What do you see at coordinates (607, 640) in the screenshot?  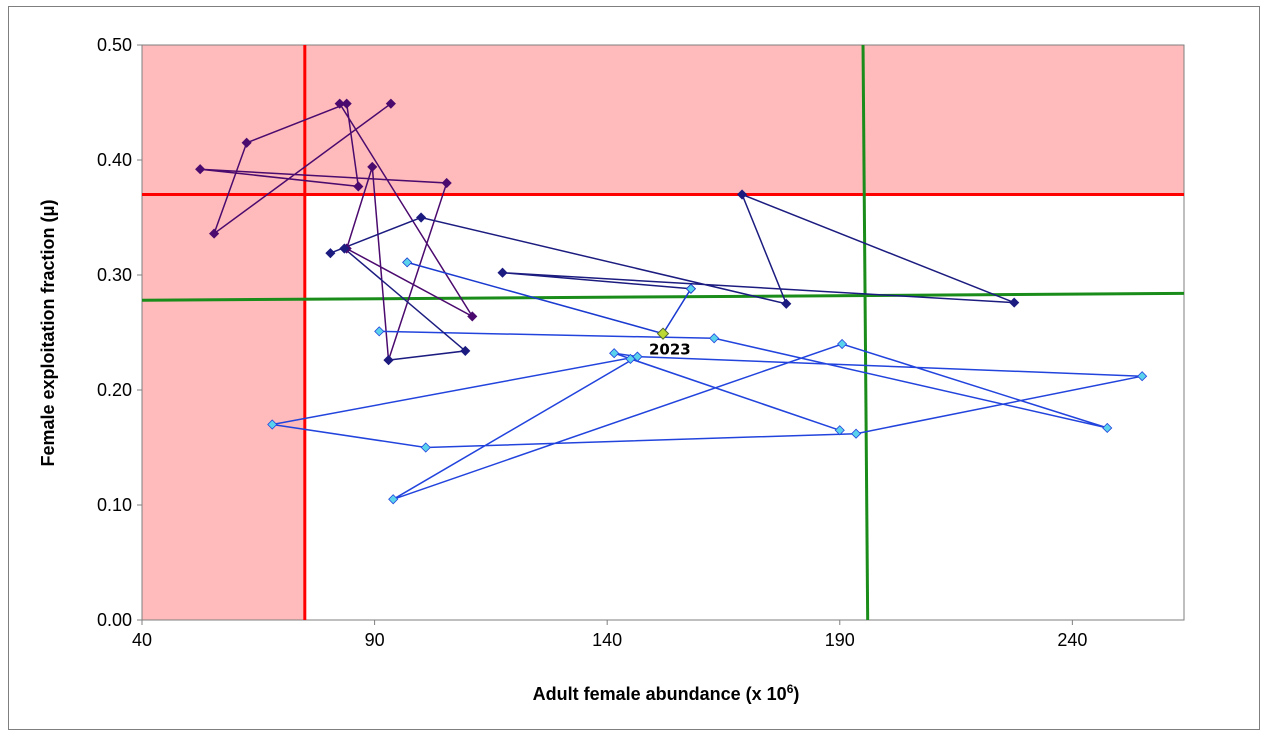 I see `x-tick-label: 140` at bounding box center [607, 640].